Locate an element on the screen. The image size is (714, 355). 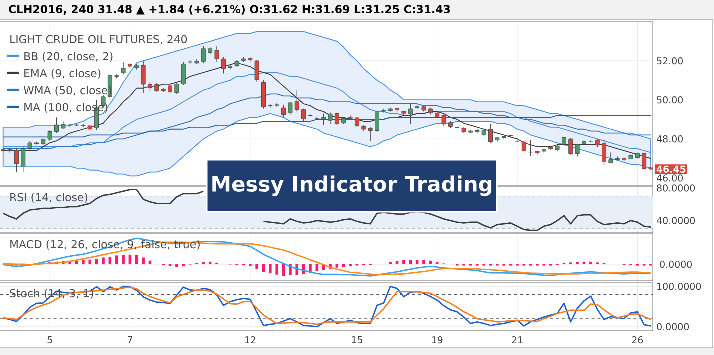
legend-label: EMA (9, close) is located at coordinates (62, 74).